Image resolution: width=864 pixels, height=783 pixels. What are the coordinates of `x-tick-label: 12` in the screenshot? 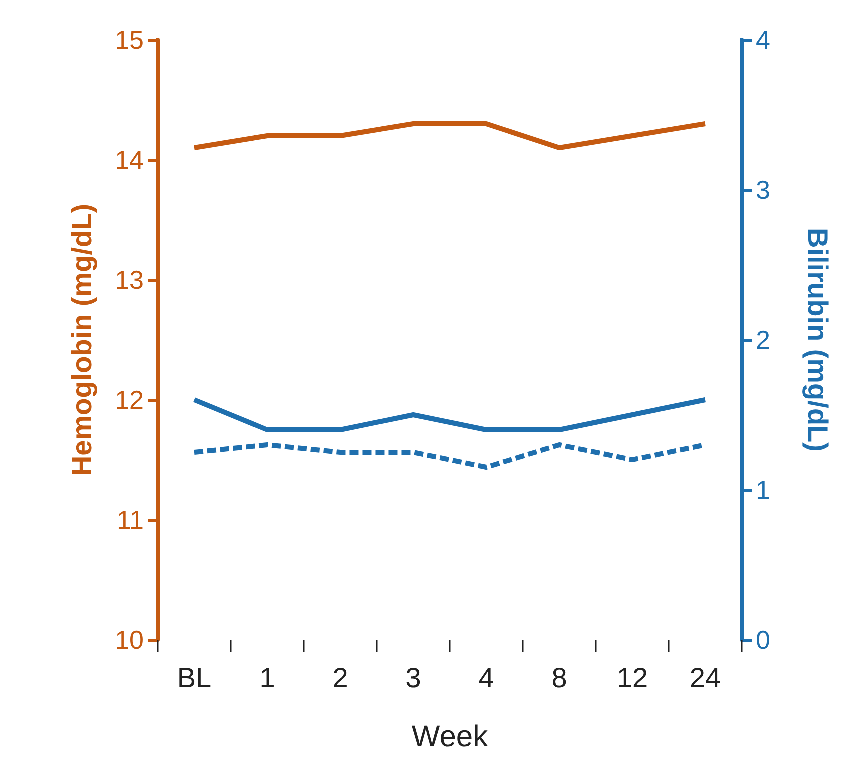 It's located at (632, 678).